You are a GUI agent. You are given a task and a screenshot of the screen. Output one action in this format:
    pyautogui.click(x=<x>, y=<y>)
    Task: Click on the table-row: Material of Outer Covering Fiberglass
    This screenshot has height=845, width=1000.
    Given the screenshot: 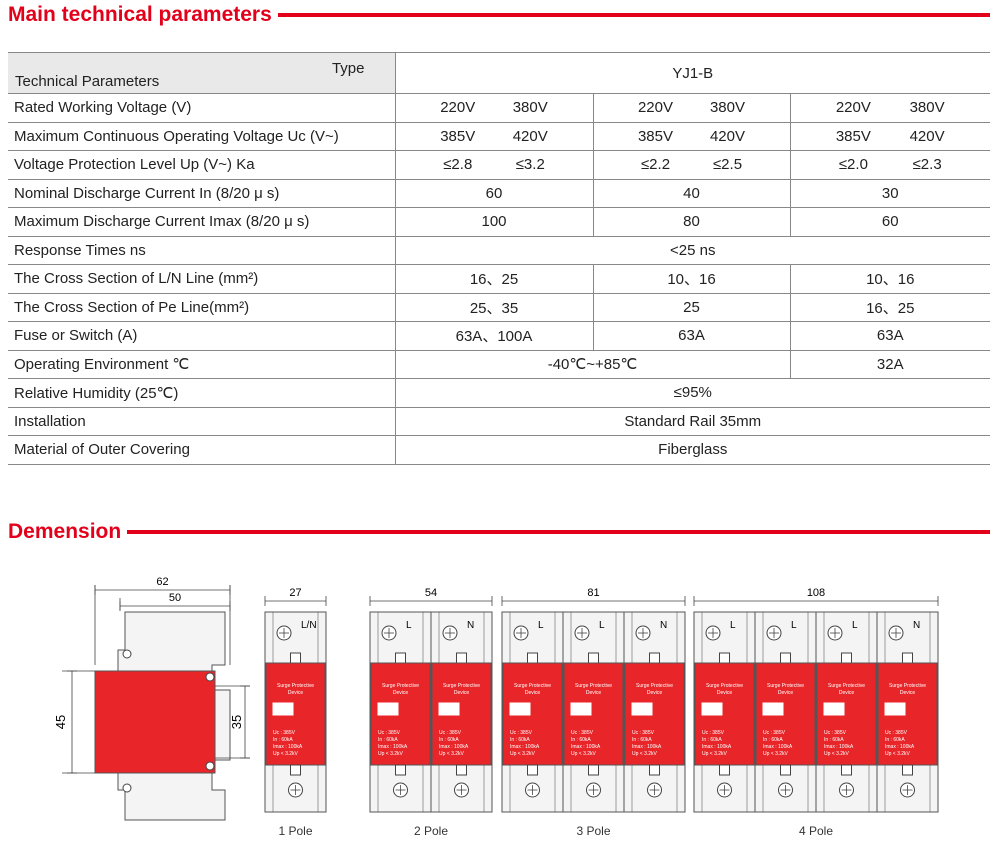 What is the action you would take?
    pyautogui.click(x=499, y=450)
    